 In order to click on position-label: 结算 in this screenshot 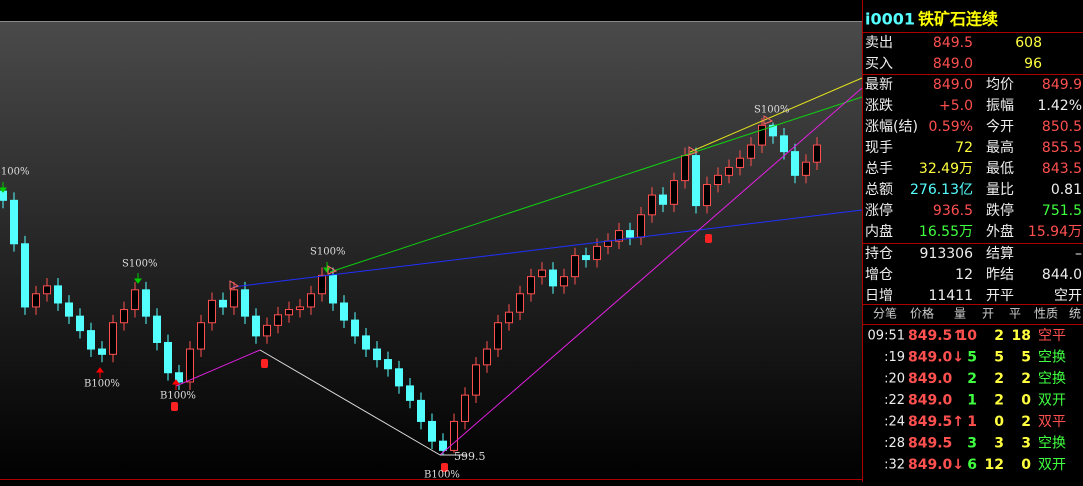, I will do `click(1000, 254)`.